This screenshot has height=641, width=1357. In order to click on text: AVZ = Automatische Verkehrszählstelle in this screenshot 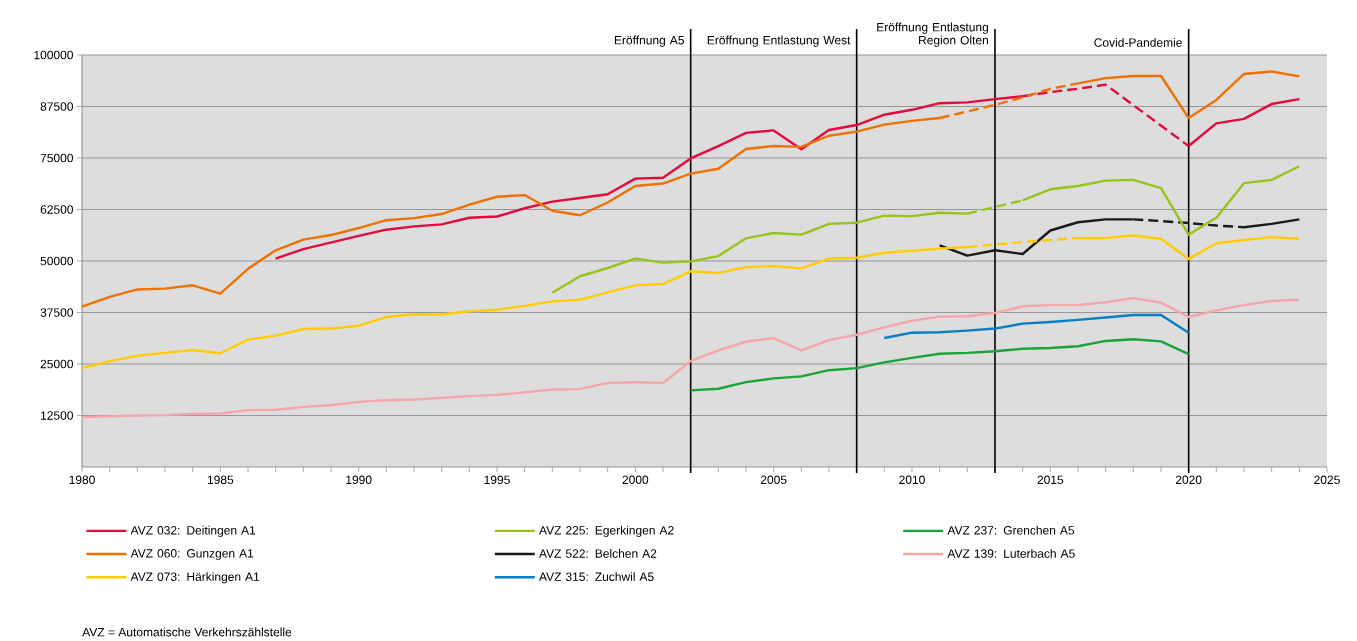, I will do `click(187, 632)`.